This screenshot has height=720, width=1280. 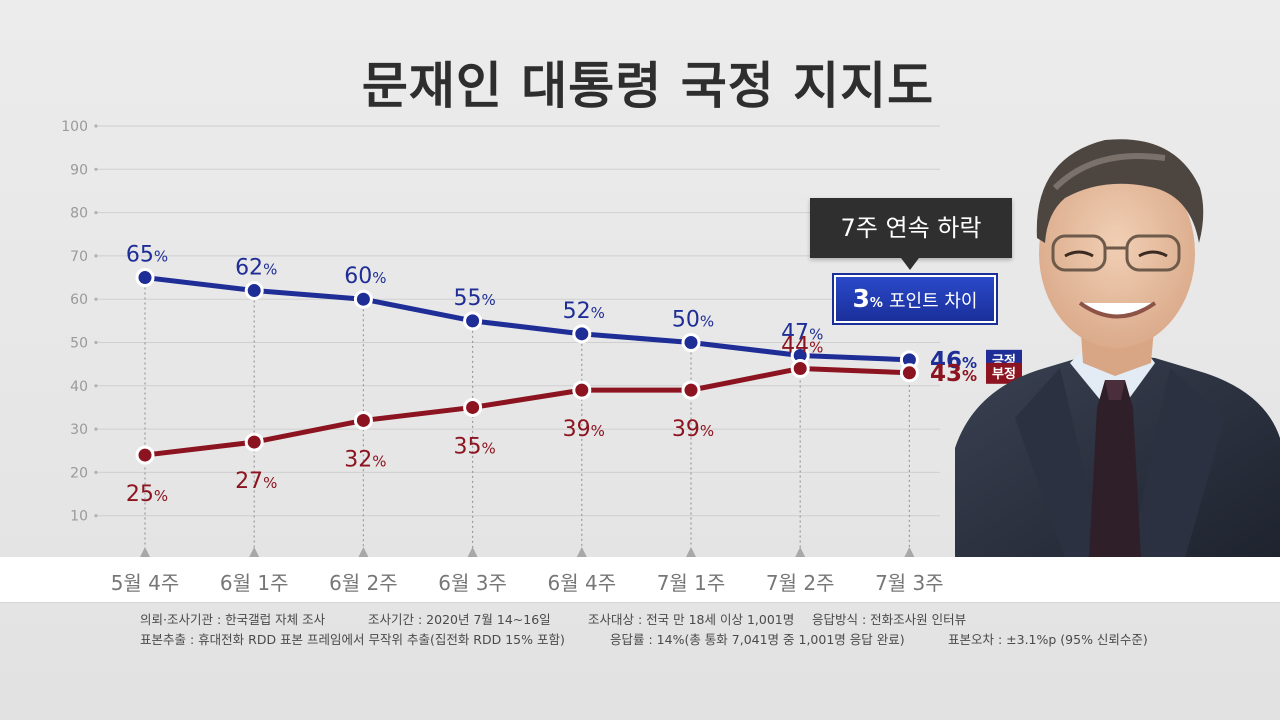 I want to click on x-tick-label: 5월 4주, so click(x=145, y=583).